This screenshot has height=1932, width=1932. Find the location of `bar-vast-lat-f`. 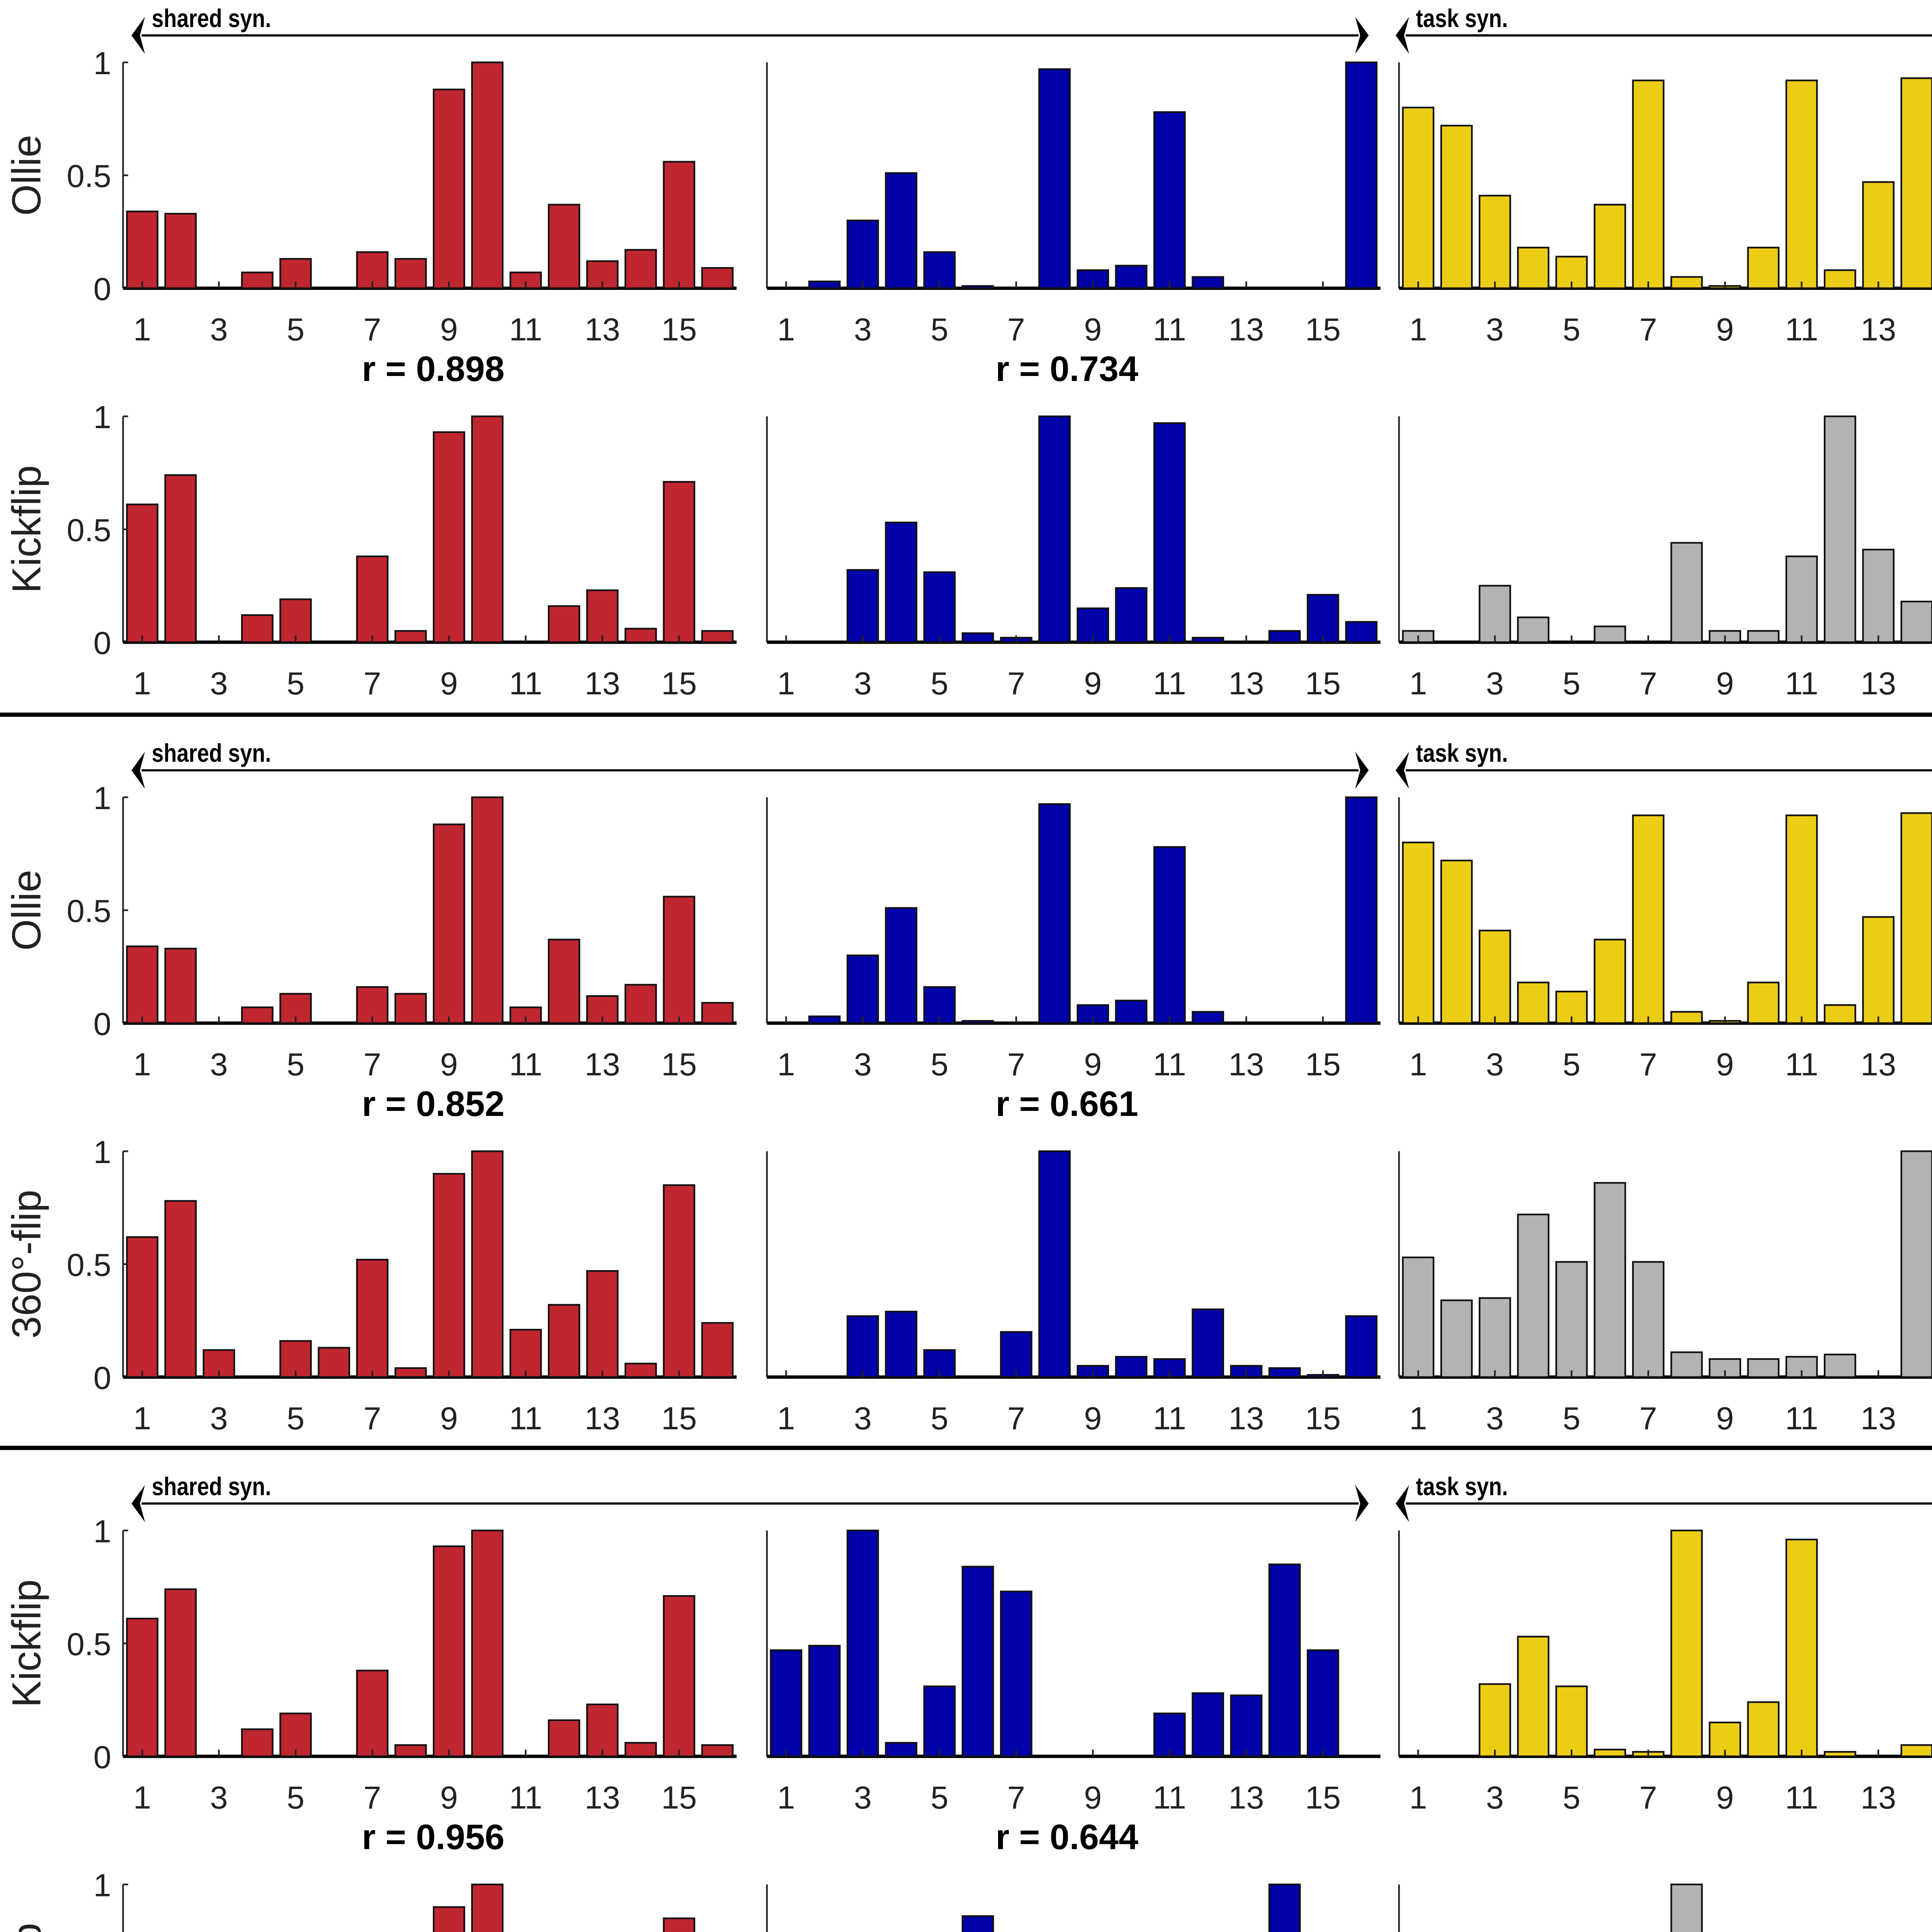

bar-vast-lat-f is located at coordinates (142, 573).